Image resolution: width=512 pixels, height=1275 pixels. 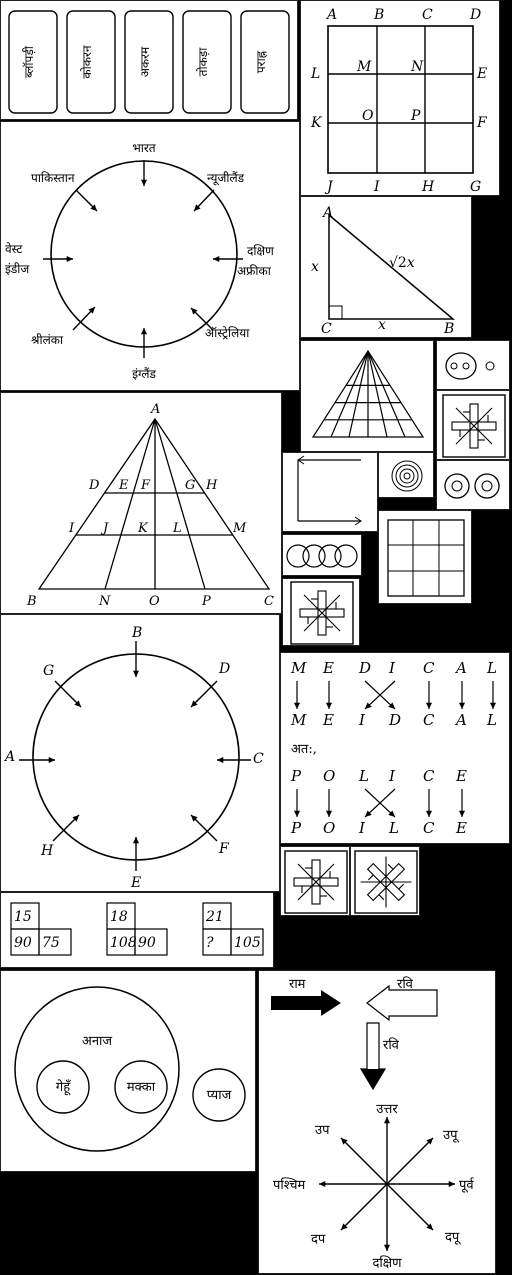 I want to click on venn-panel: अनाज गेहूँ मक्का प्याज, so click(x=128, y=1071).